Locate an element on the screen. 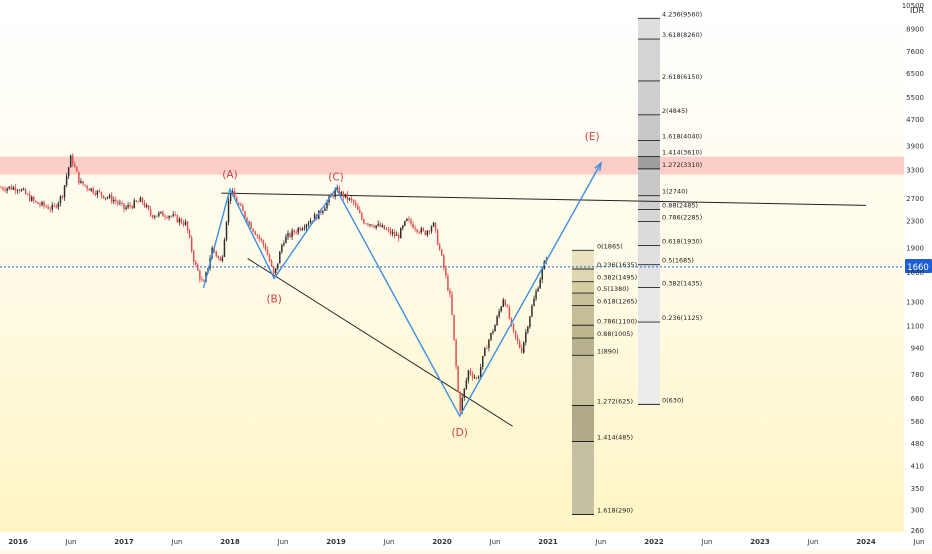 The width and height of the screenshot is (932, 554). wave-label: (C) is located at coordinates (336, 177).